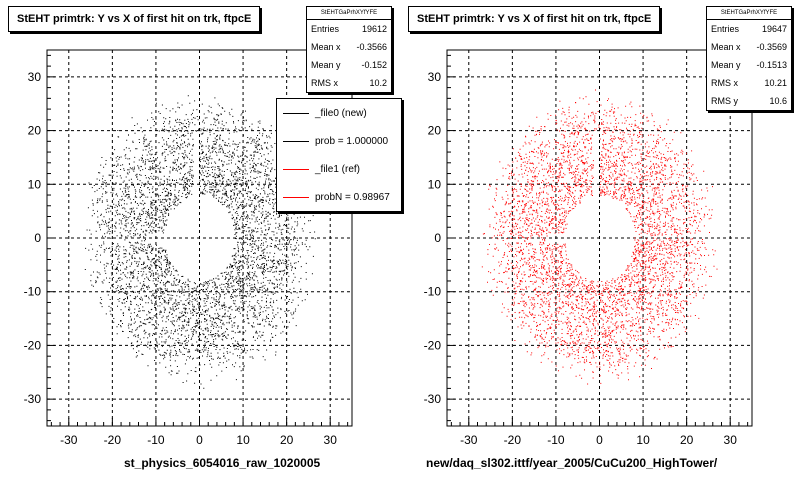  Describe the element at coordinates (378, 83) in the screenshot. I see `stats-value: 10.2` at that location.